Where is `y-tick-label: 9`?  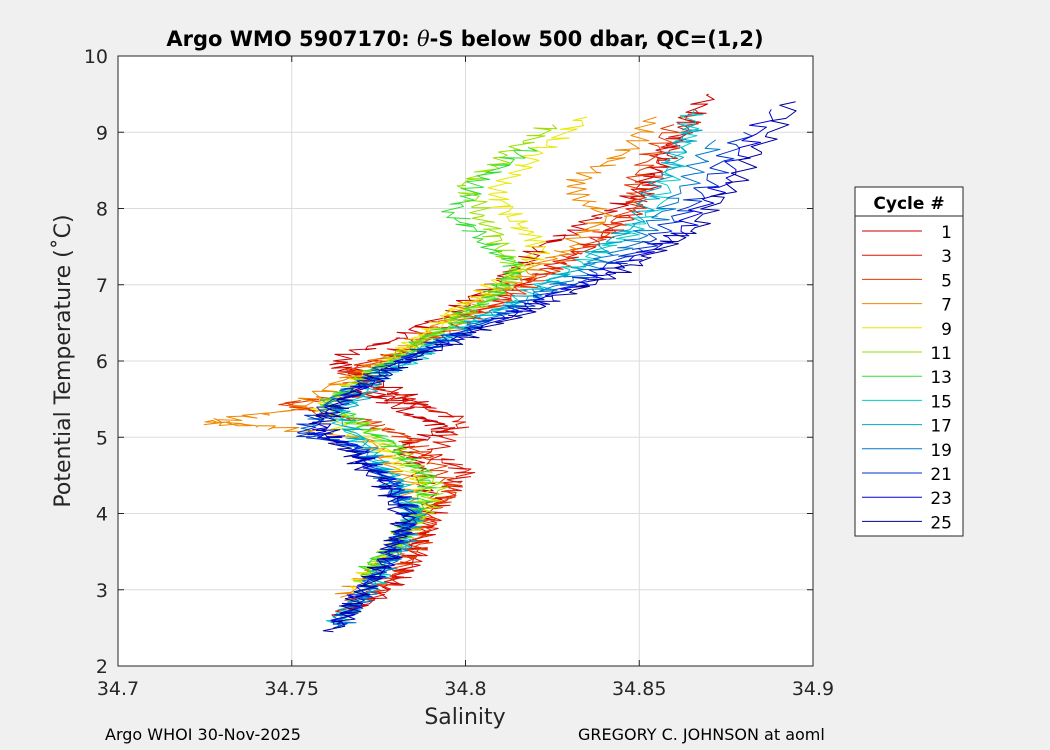
y-tick-label: 9 is located at coordinates (102, 133).